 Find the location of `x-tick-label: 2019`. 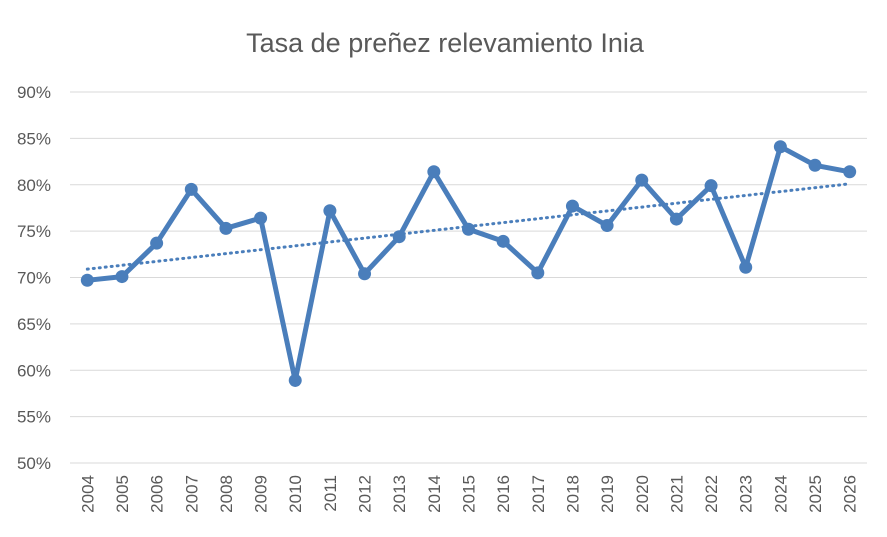

x-tick-label: 2019 is located at coordinates (607, 494).